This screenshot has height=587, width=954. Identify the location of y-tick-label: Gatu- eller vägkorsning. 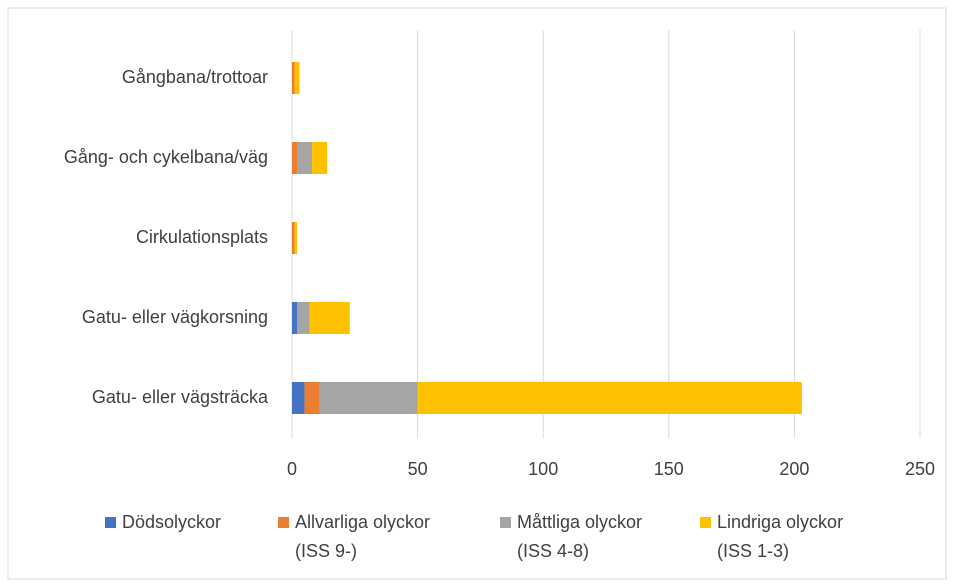
(175, 317).